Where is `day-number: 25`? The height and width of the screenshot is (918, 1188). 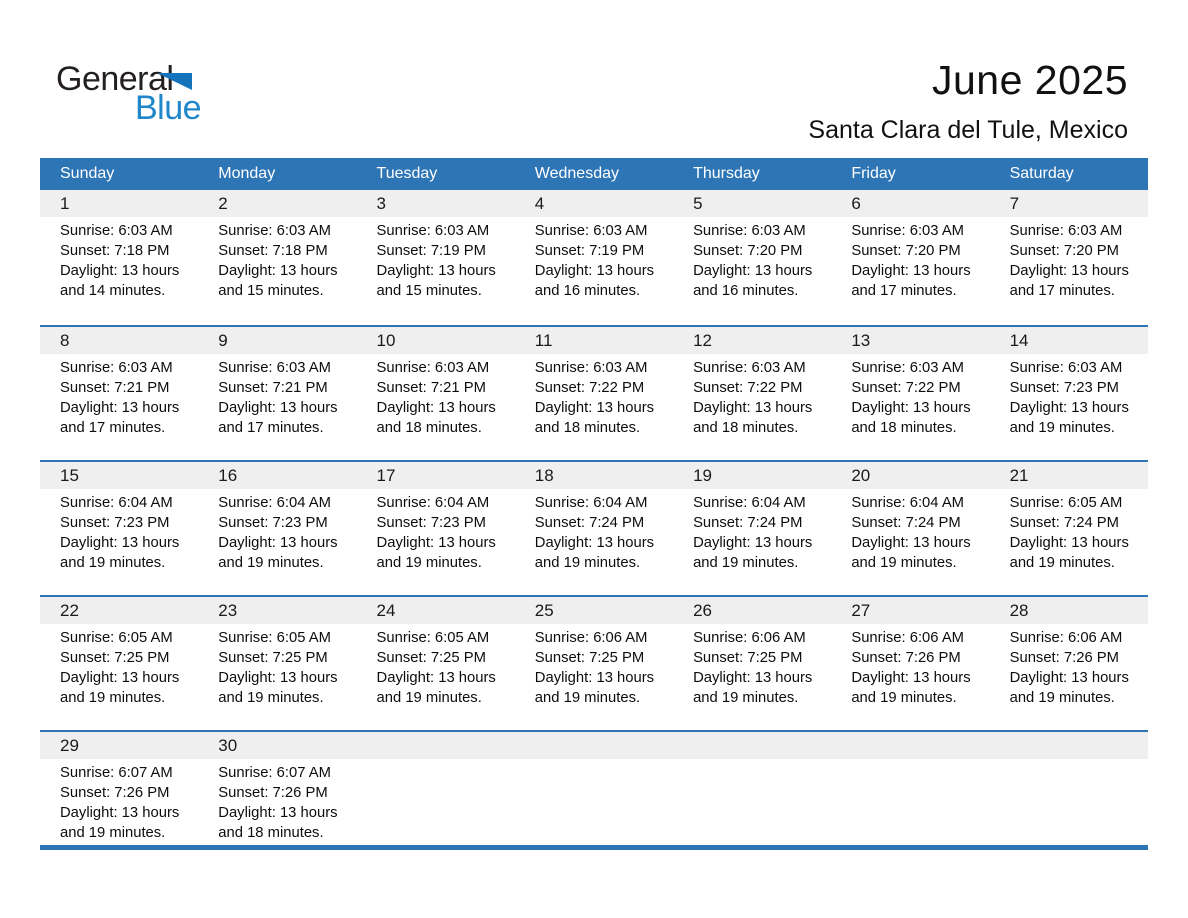
day-number: 25 is located at coordinates (544, 610).